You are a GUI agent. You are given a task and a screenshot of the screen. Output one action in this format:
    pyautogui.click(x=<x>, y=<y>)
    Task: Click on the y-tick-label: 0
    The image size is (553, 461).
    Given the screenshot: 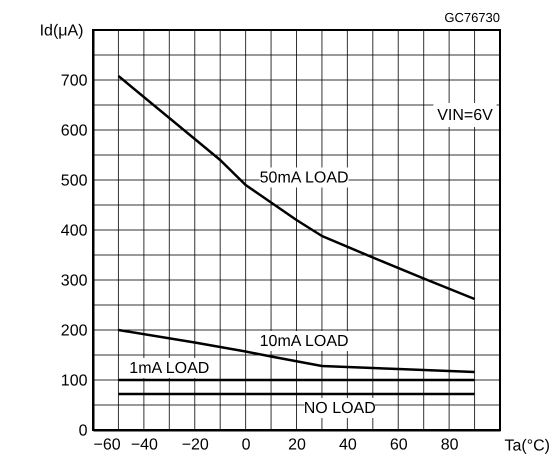 What is the action you would take?
    pyautogui.click(x=83, y=431)
    